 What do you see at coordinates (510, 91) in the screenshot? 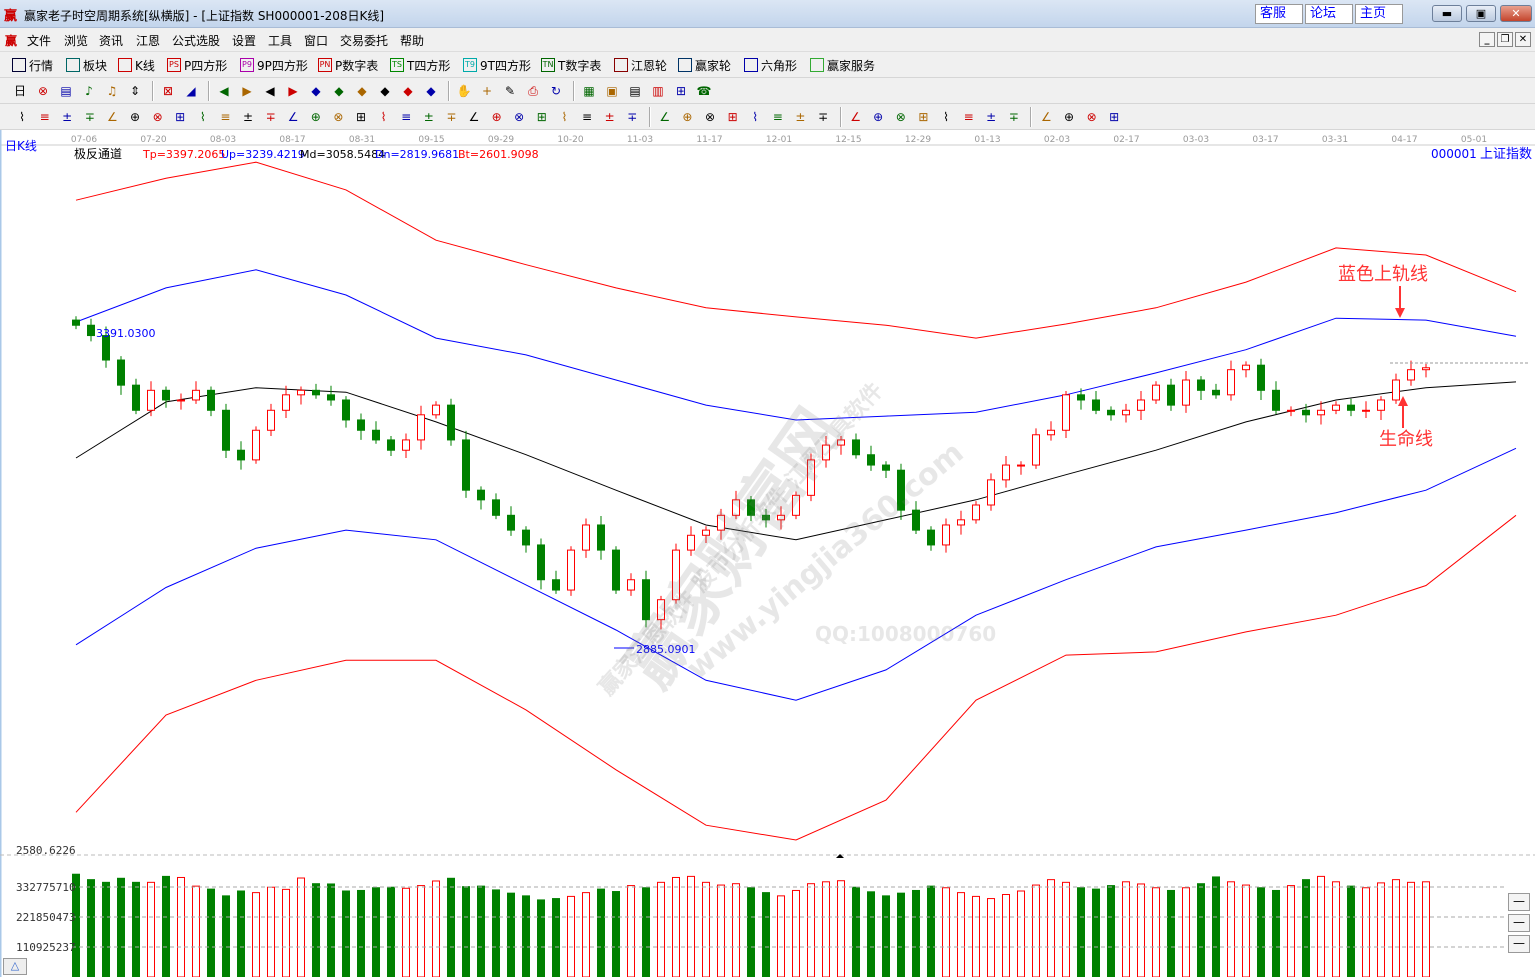
I see `pen-icon: ✎` at bounding box center [510, 91].